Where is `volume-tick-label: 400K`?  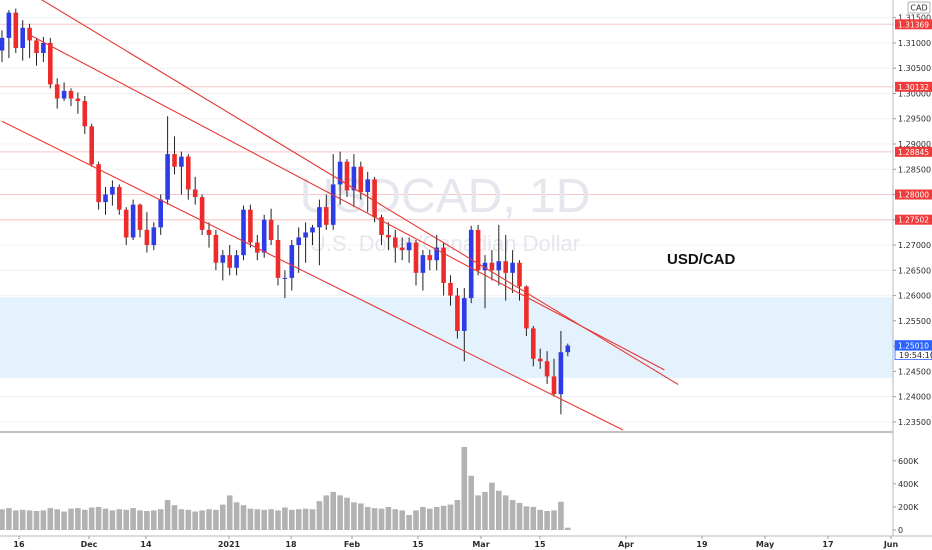
volume-tick-label: 400K is located at coordinates (908, 484).